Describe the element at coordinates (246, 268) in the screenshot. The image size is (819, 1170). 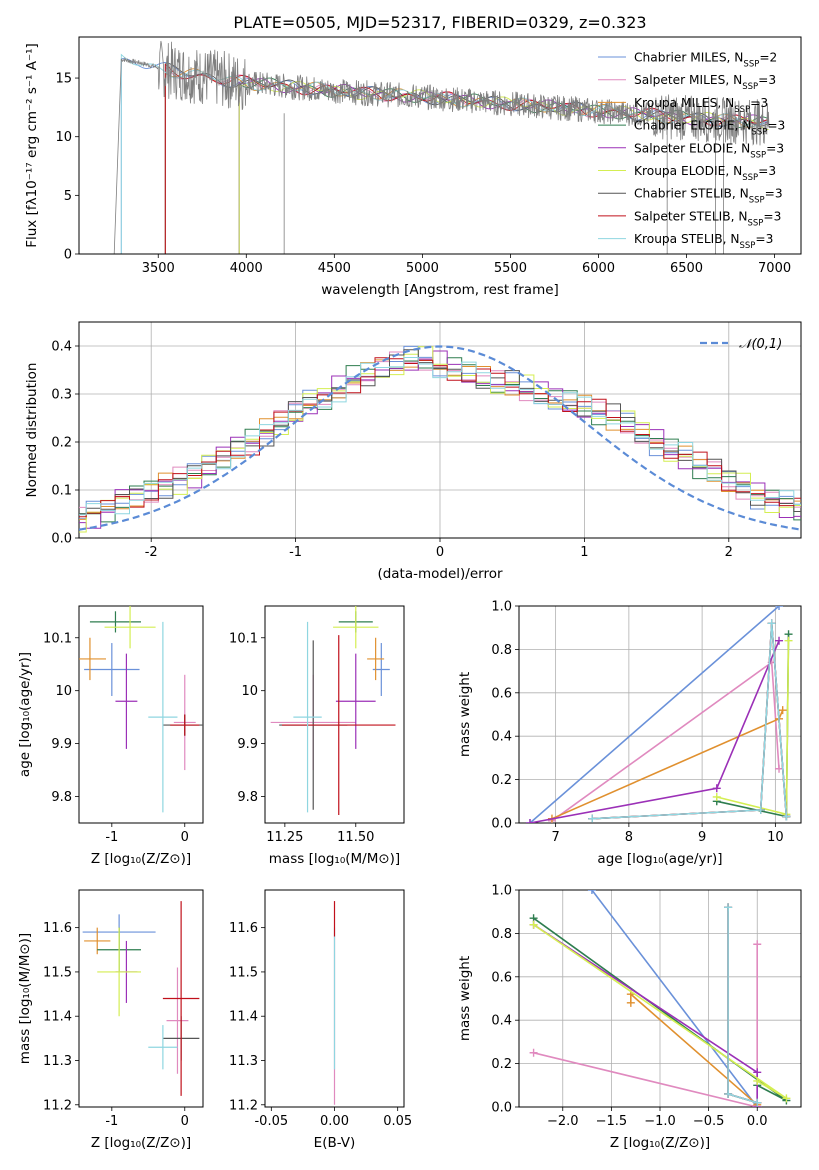
I see `x-tick-label: 4000` at that location.